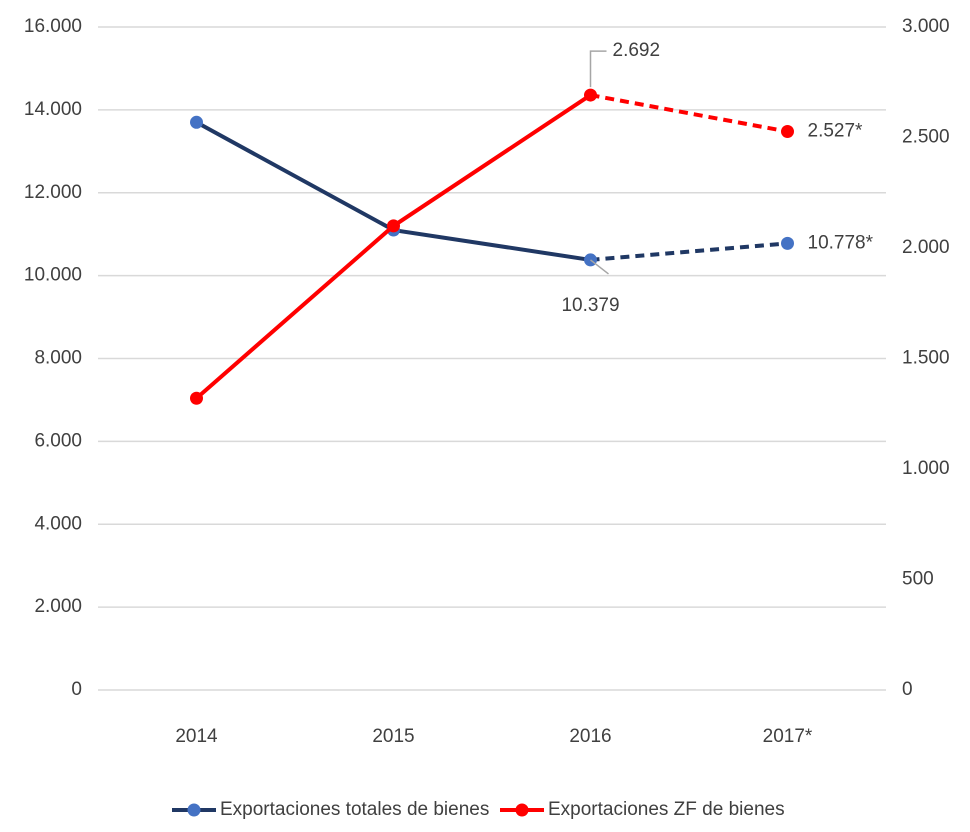 The width and height of the screenshot is (970, 832). I want to click on legend-label: Exportaciones ZF de bienes, so click(666, 809).